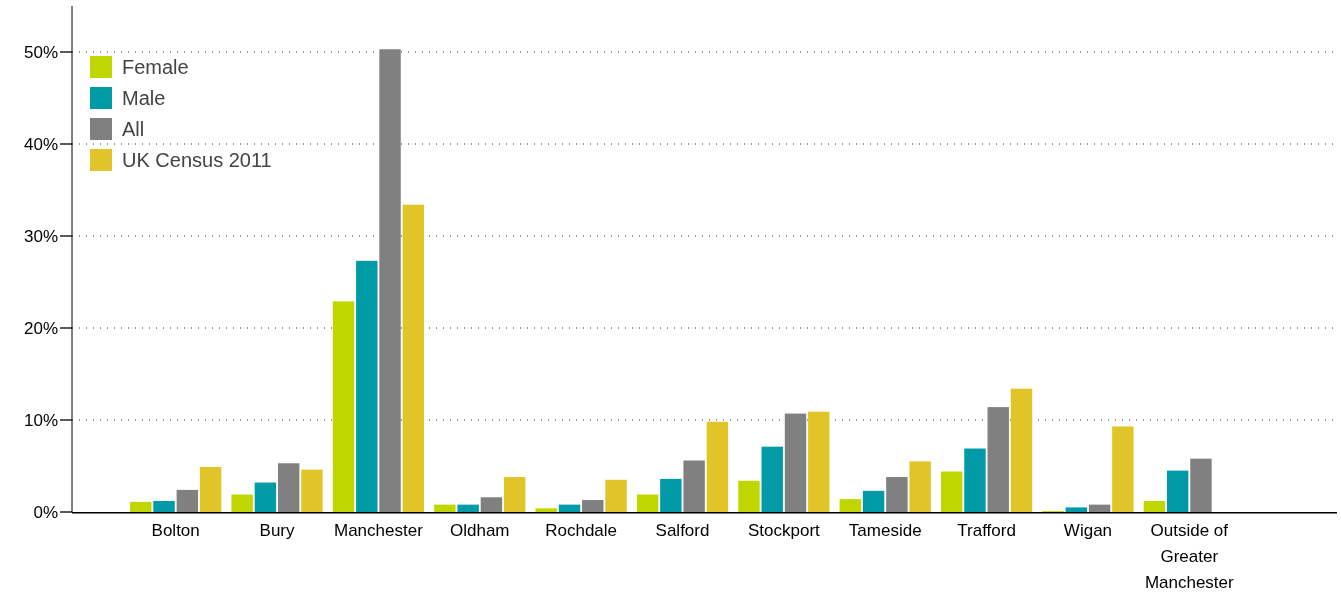 This screenshot has width=1341, height=594. Describe the element at coordinates (1189, 556) in the screenshot. I see `x-tick-label: Outside of Greater Manchester` at that location.